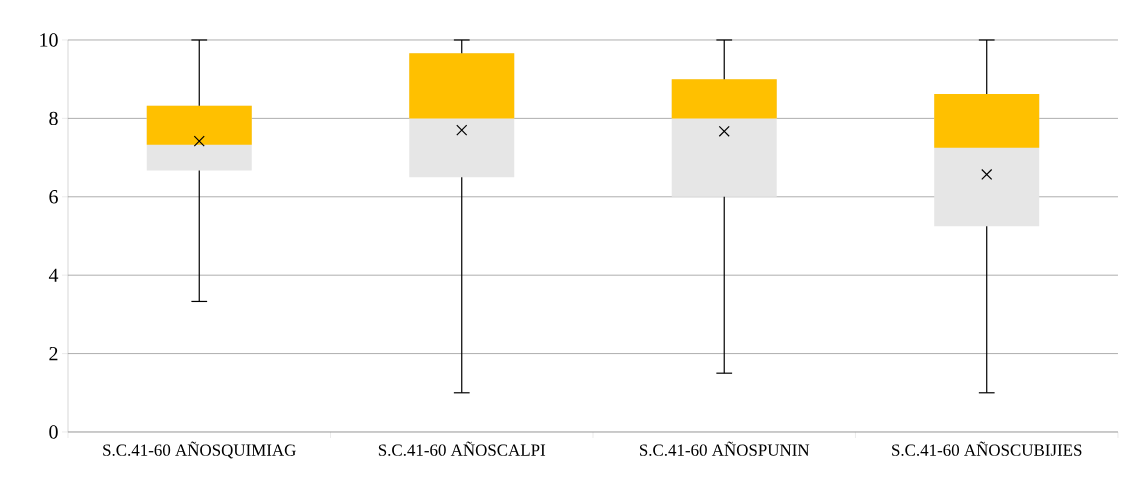  Describe the element at coordinates (724, 448) in the screenshot. I see `x-tick-label: S.C.41-60 AÑOSPUNIN` at that location.